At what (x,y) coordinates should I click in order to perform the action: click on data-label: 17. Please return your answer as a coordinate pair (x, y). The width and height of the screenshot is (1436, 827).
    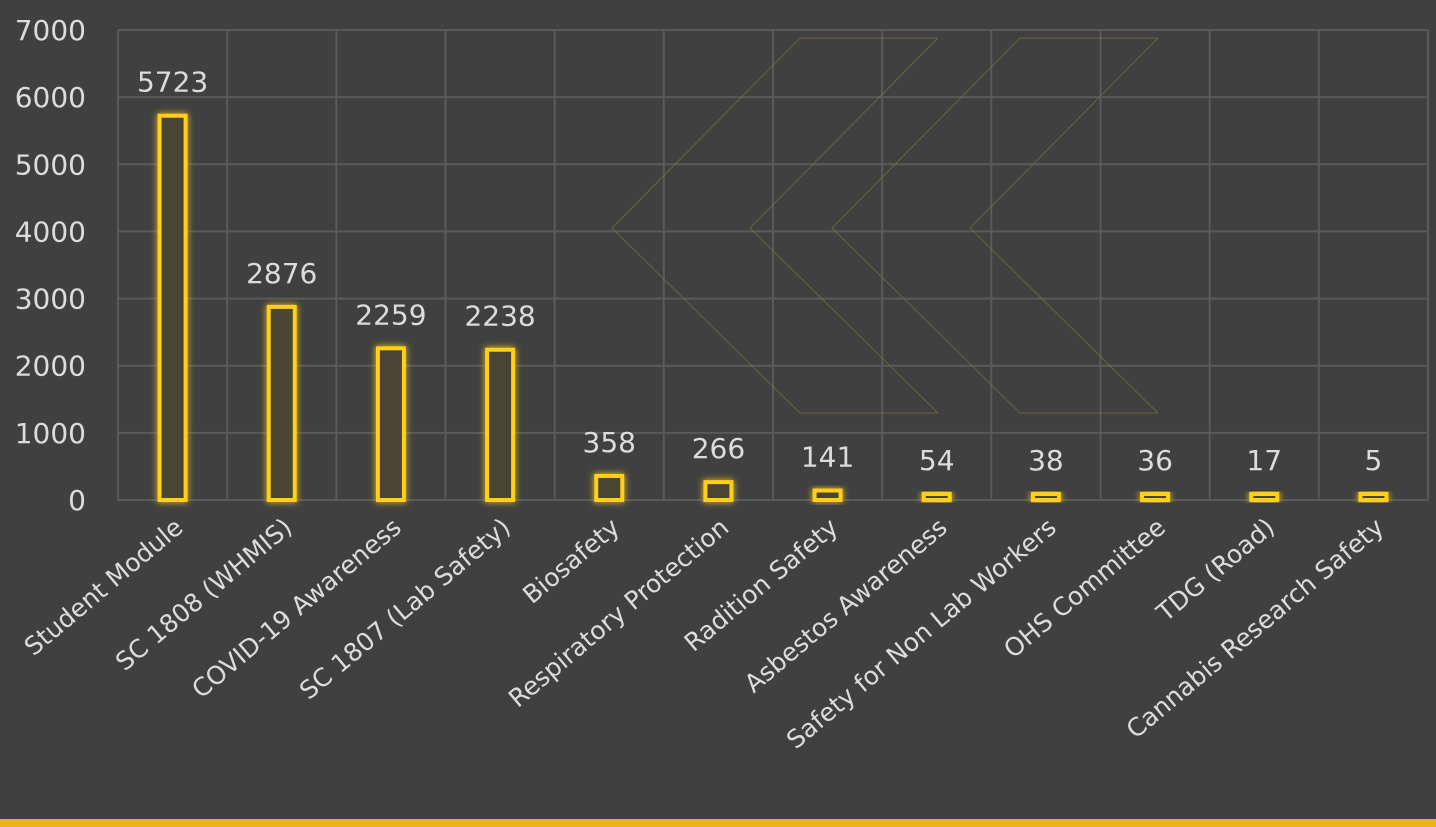
    Looking at the image, I should click on (1264, 460).